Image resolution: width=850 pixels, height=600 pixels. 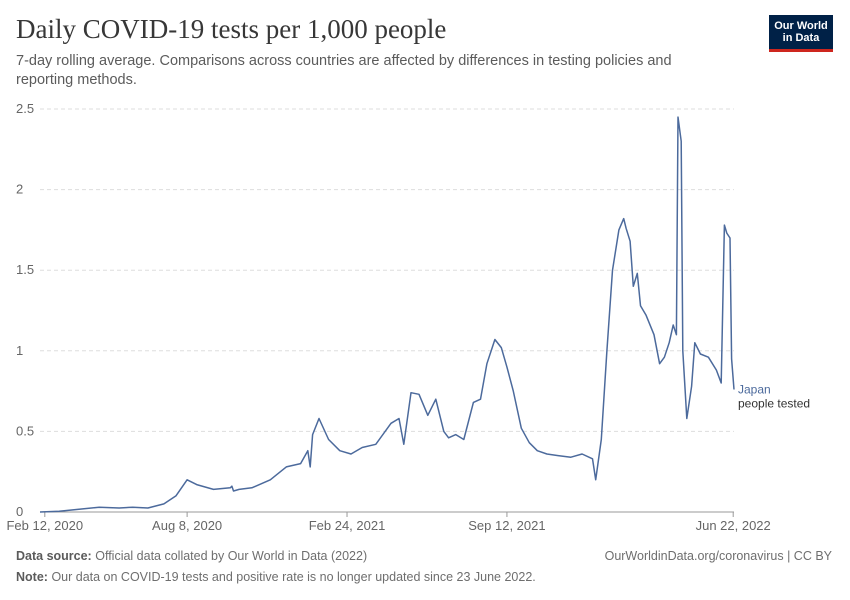 I want to click on x-tick-label: Sep 12, 2021, so click(x=506, y=525).